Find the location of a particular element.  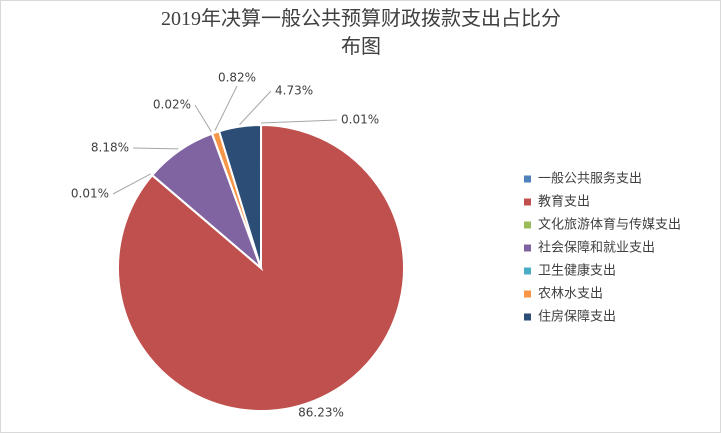

data-label: 86.23% is located at coordinates (321, 413).